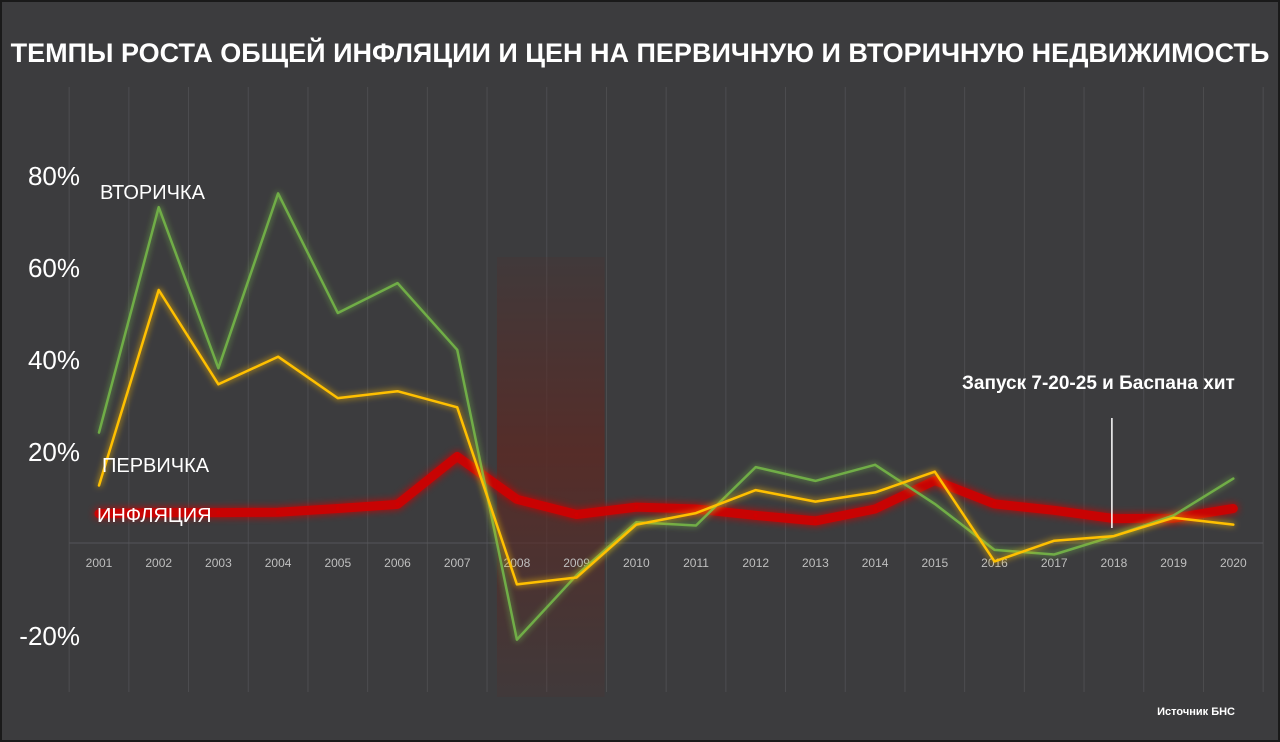 Image resolution: width=1280 pixels, height=742 pixels. I want to click on x-tick-label: 2019, so click(1173, 563).